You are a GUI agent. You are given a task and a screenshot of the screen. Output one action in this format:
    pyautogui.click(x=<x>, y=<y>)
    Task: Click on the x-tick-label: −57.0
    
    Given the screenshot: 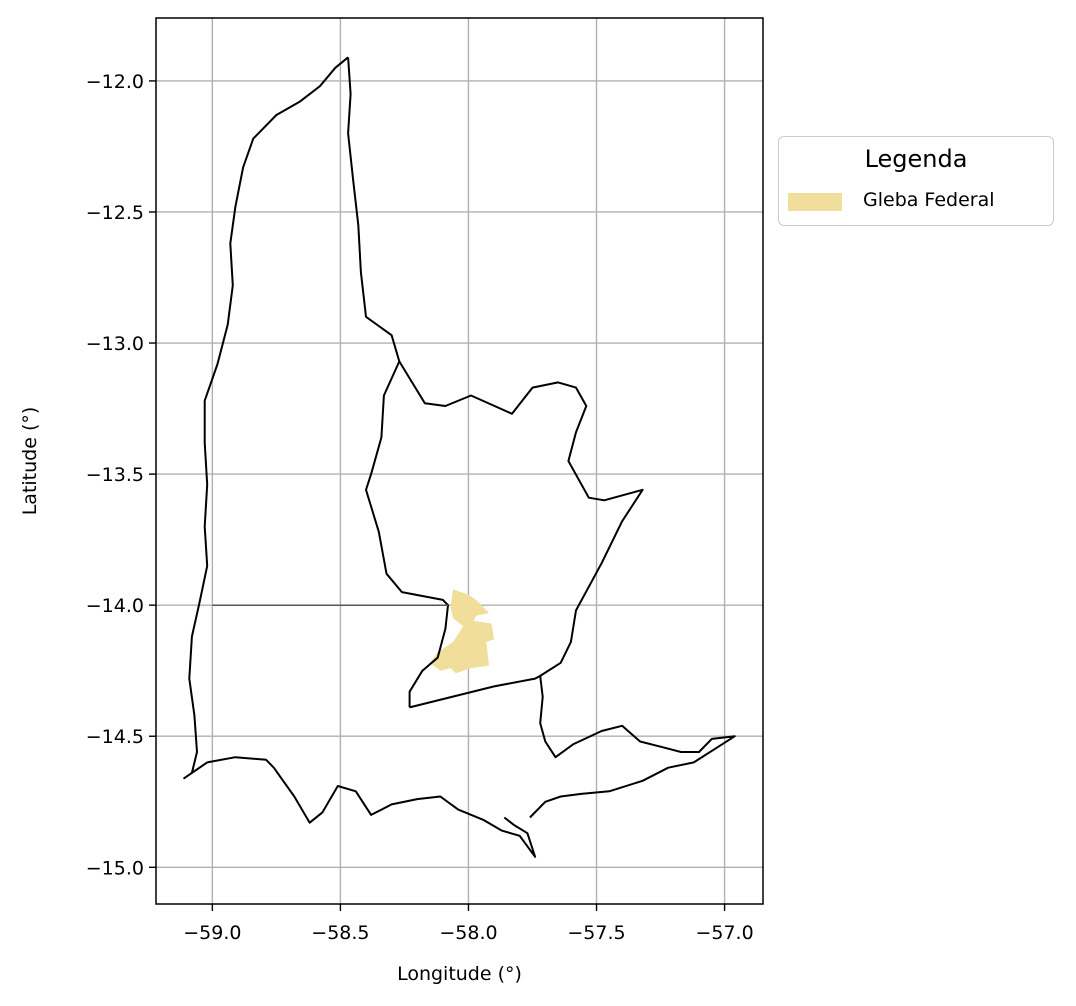 What is the action you would take?
    pyautogui.click(x=724, y=933)
    